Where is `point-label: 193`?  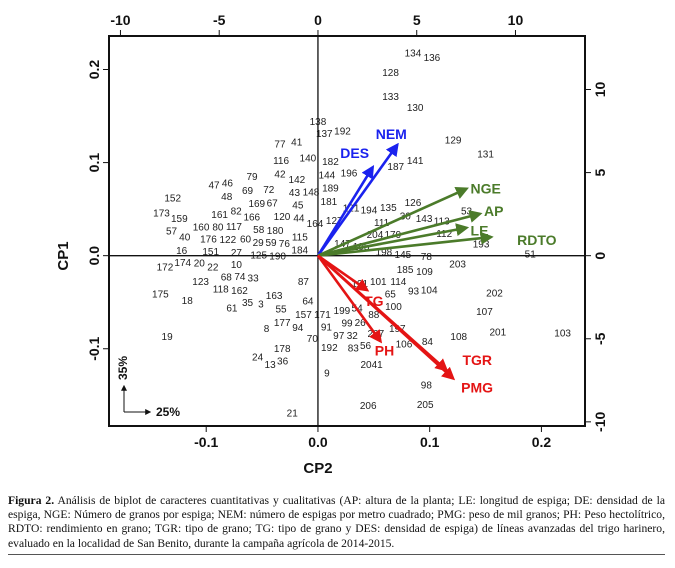
point-label: 193 is located at coordinates (481, 244).